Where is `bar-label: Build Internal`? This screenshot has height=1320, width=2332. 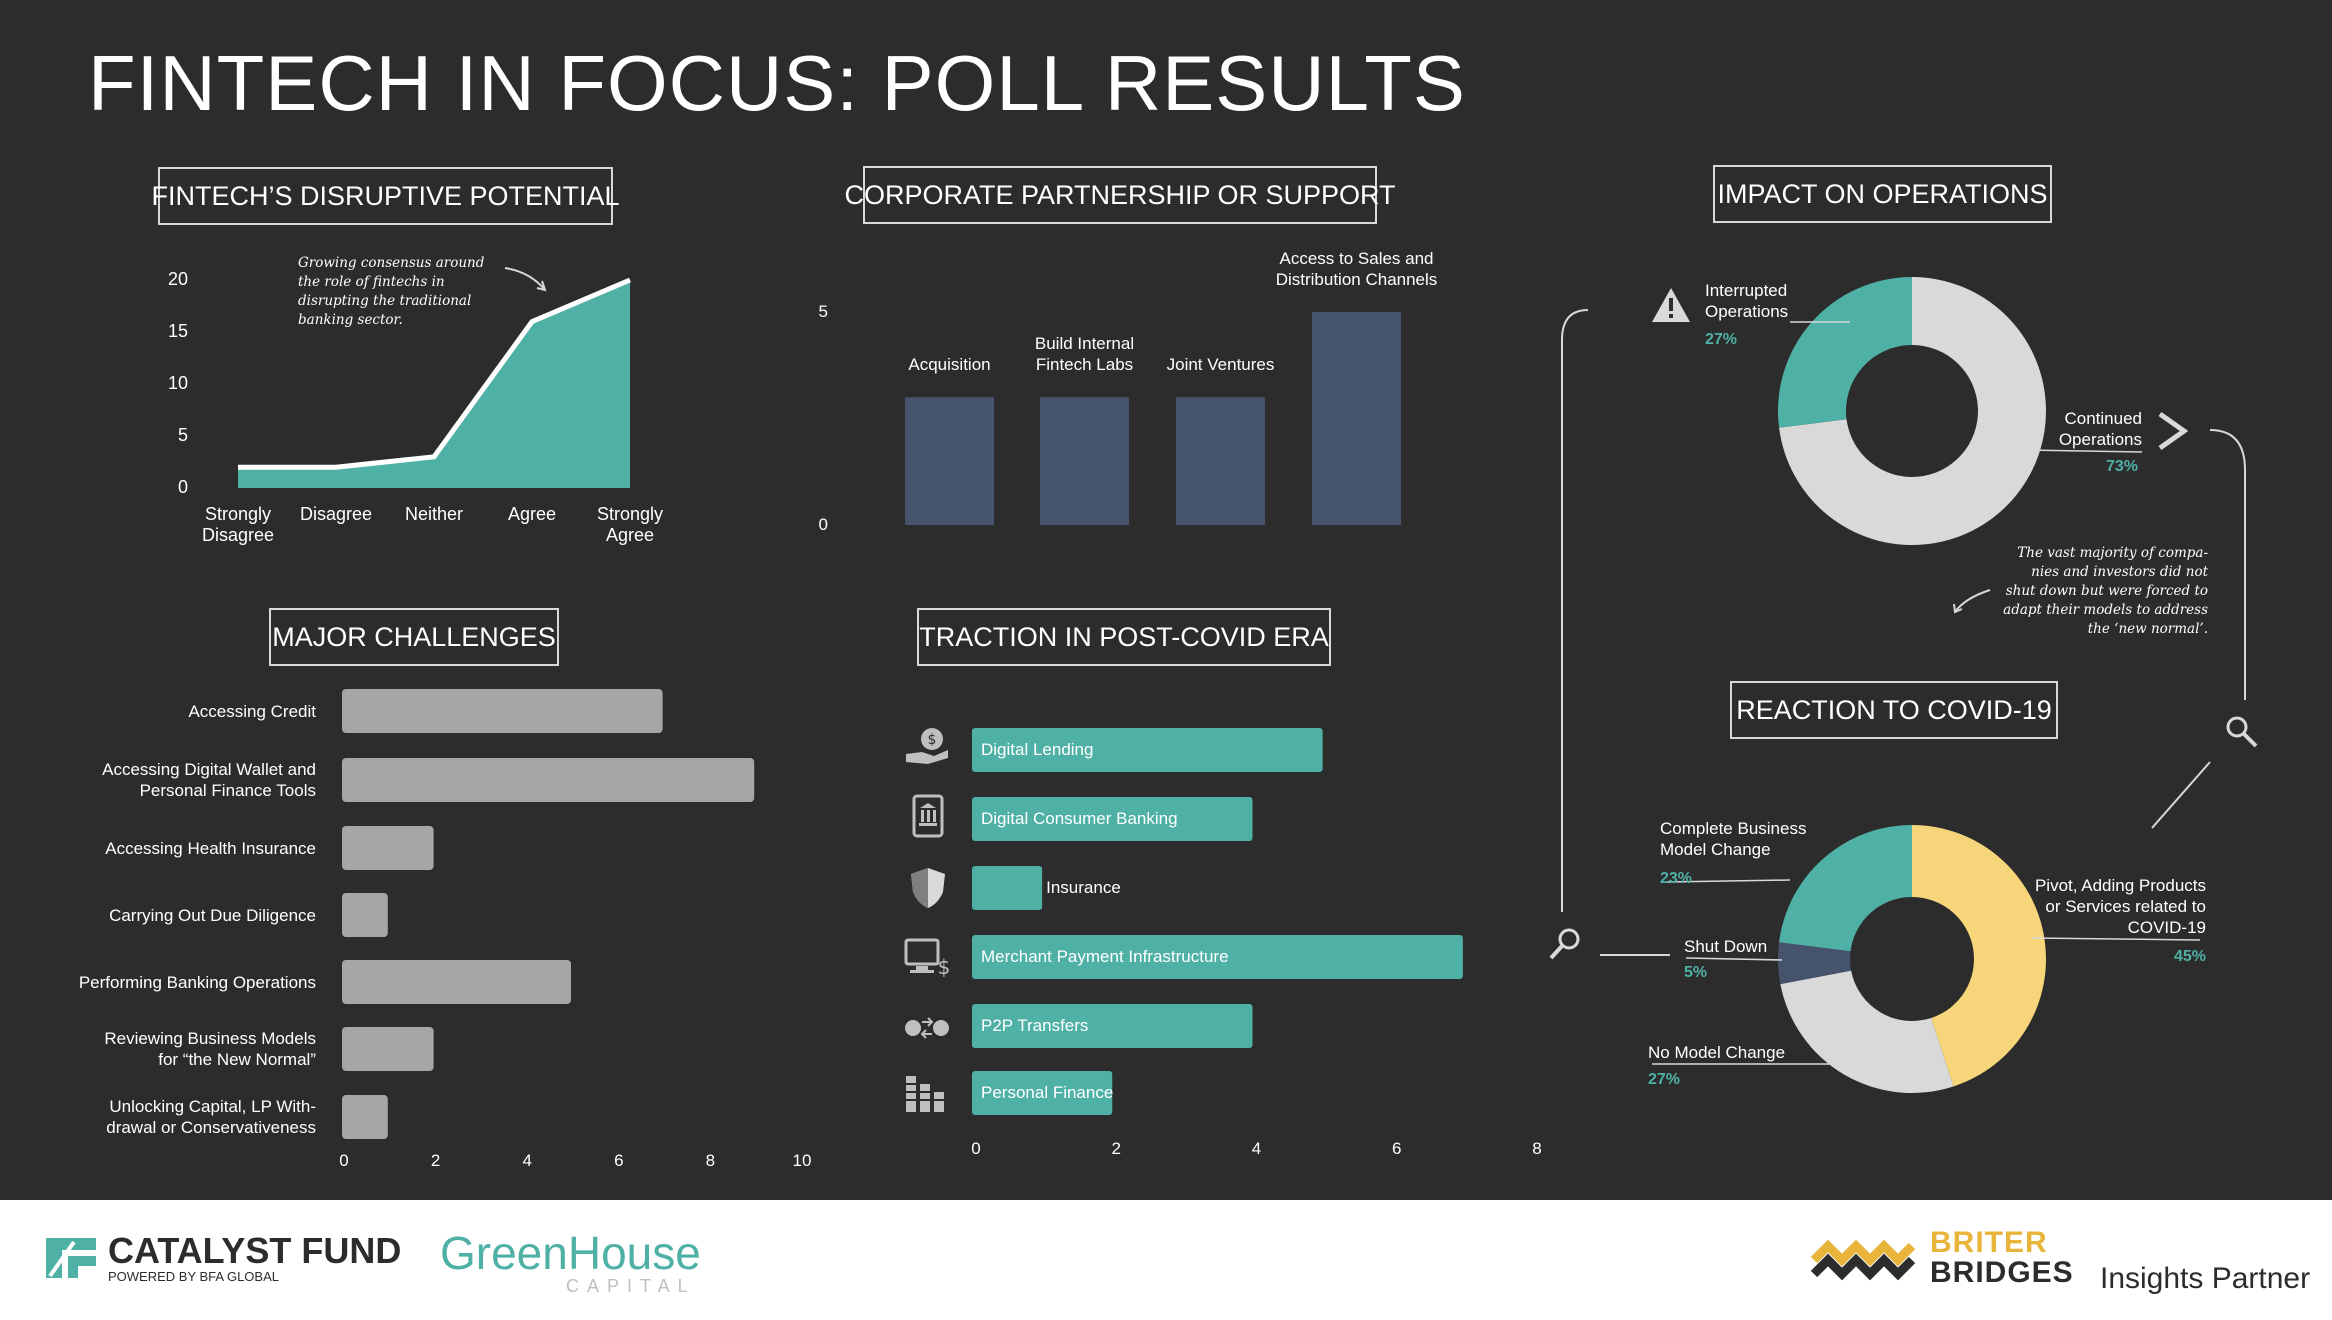 bar-label: Build Internal is located at coordinates (1084, 344).